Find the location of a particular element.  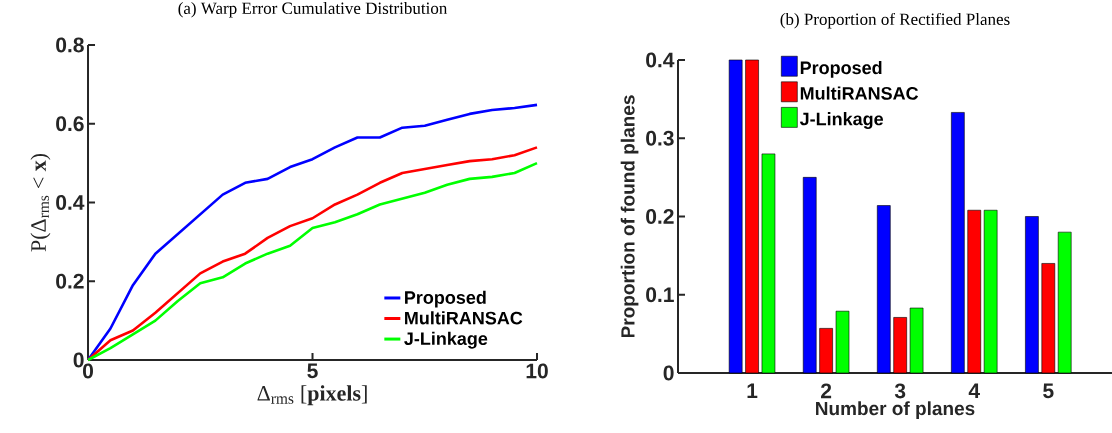

y-tick-label: 0.6 is located at coordinates (70, 124).